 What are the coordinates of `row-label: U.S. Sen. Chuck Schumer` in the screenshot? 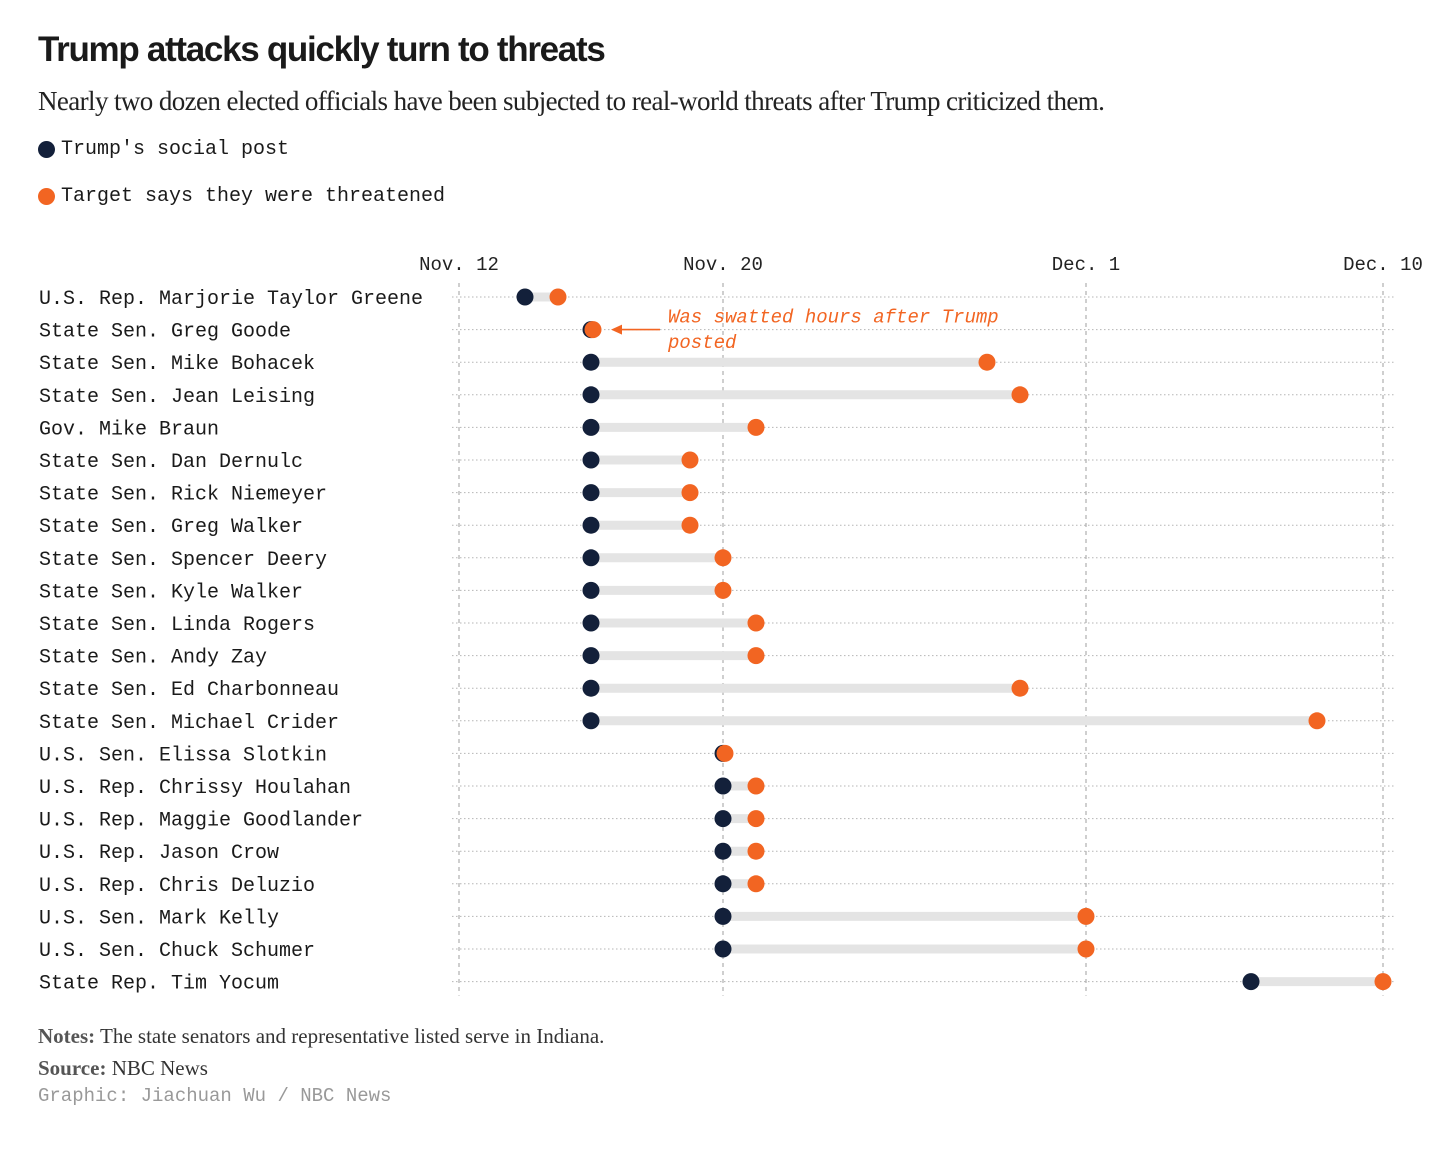 It's located at (177, 951).